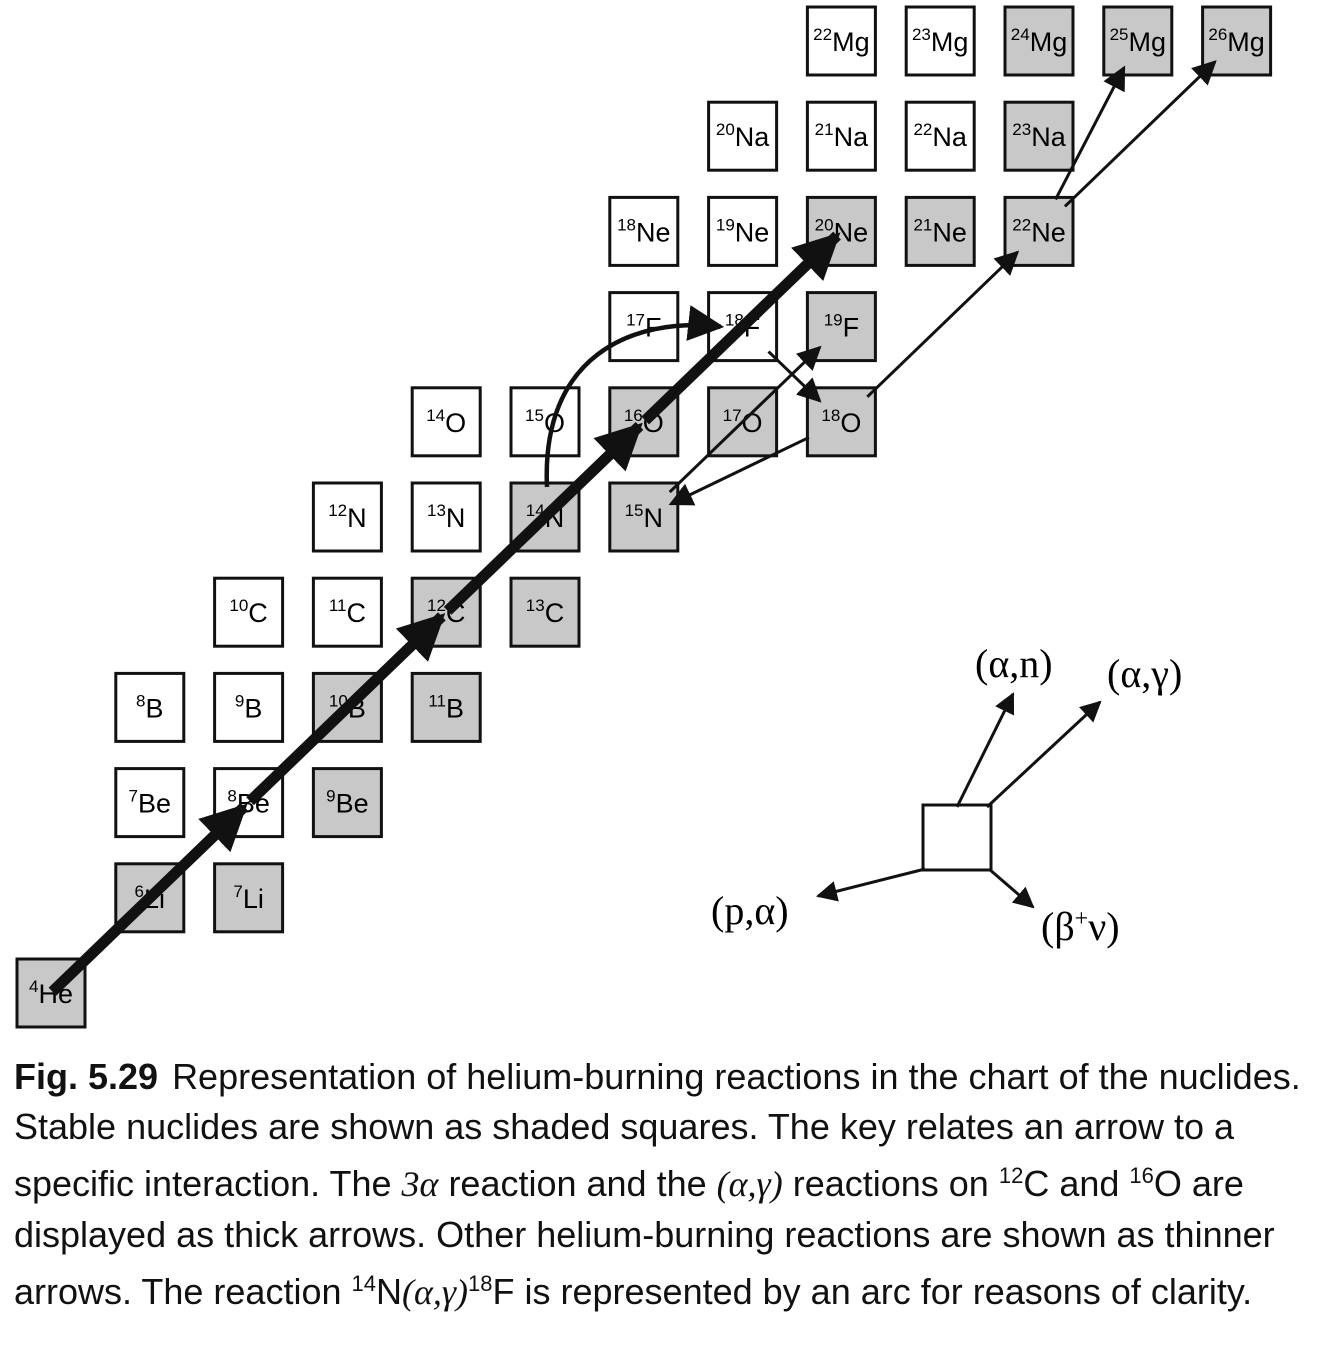 Image resolution: width=1318 pixels, height=1360 pixels. I want to click on caption-text-3: reactions on, so click(890, 1183).